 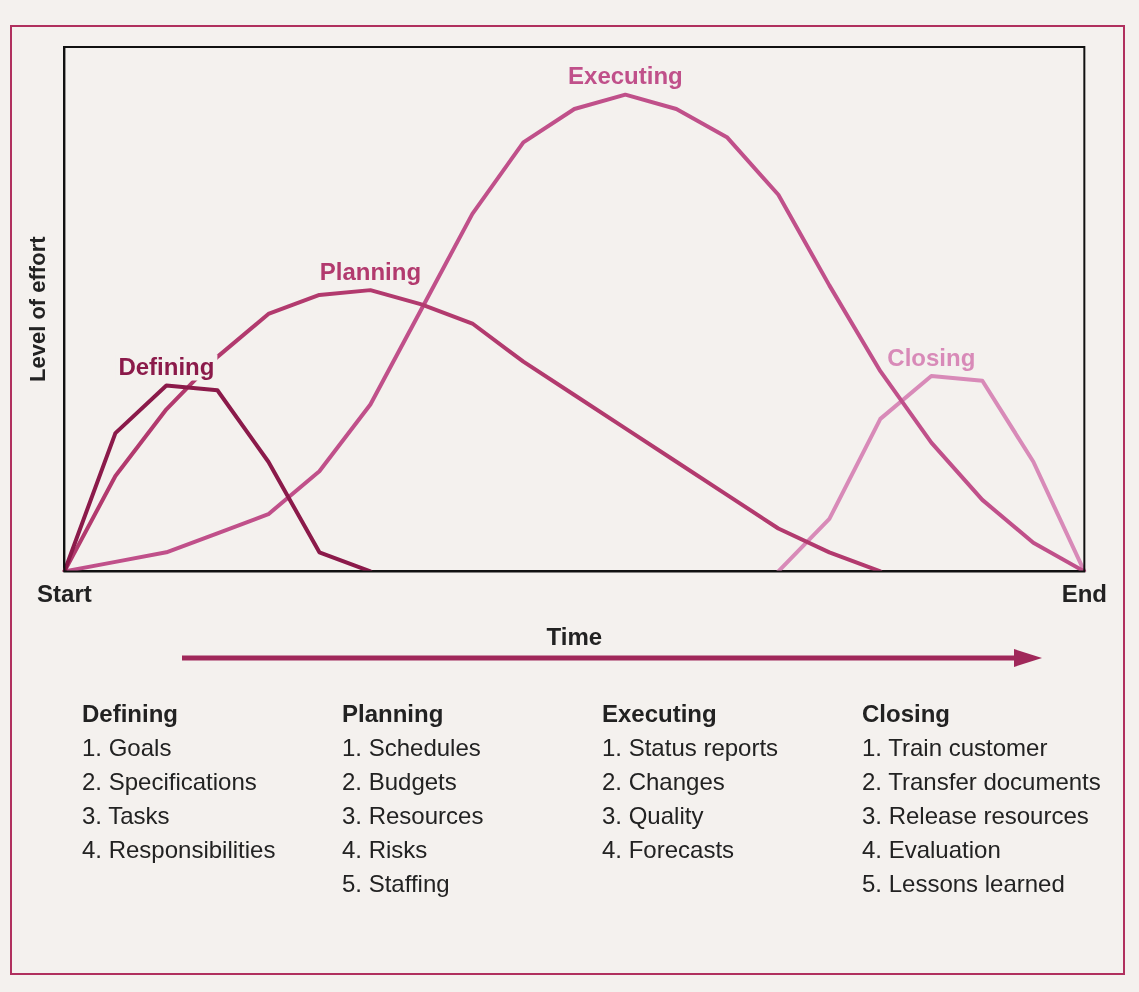 What do you see at coordinates (574, 637) in the screenshot?
I see `x-axis-title: Time` at bounding box center [574, 637].